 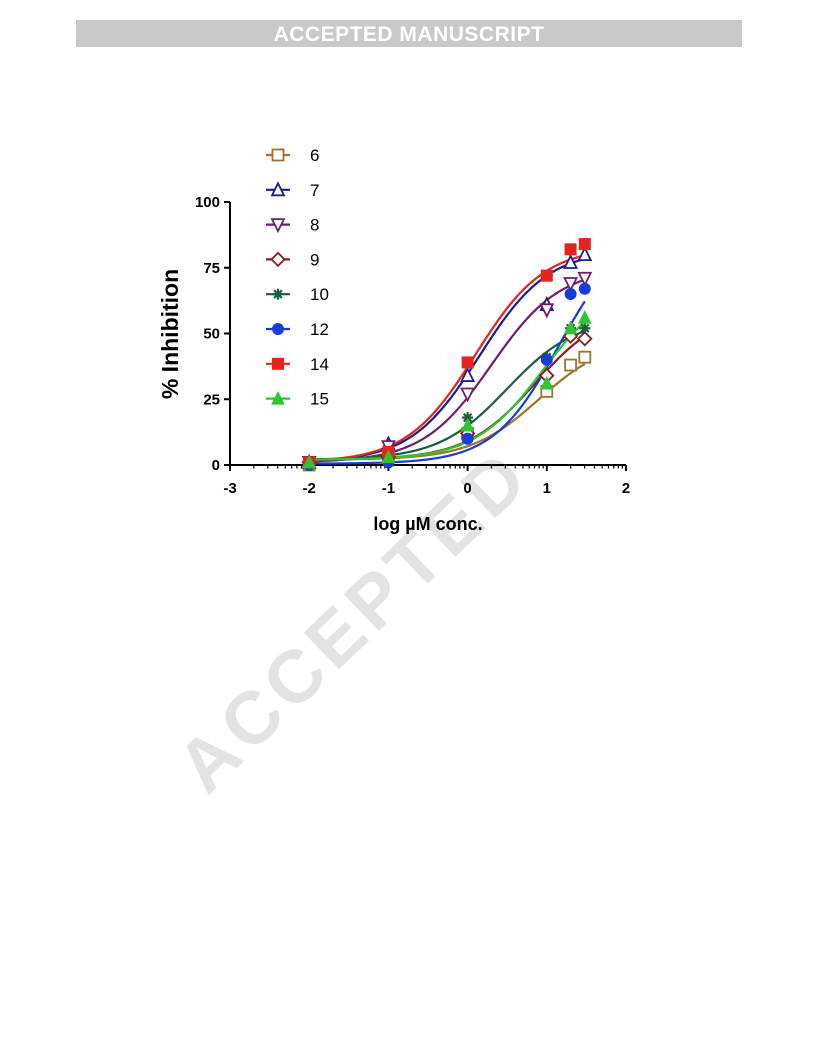 I want to click on legend-item-14: 14, so click(x=297, y=364).